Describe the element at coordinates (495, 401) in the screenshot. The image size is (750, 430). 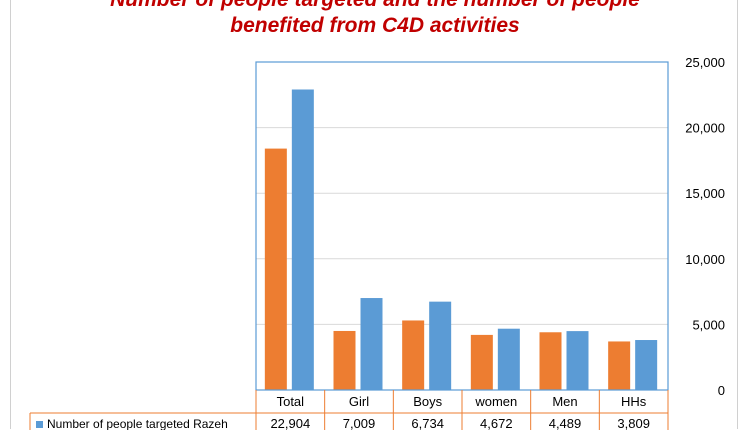
I see `x-category-label: women` at that location.